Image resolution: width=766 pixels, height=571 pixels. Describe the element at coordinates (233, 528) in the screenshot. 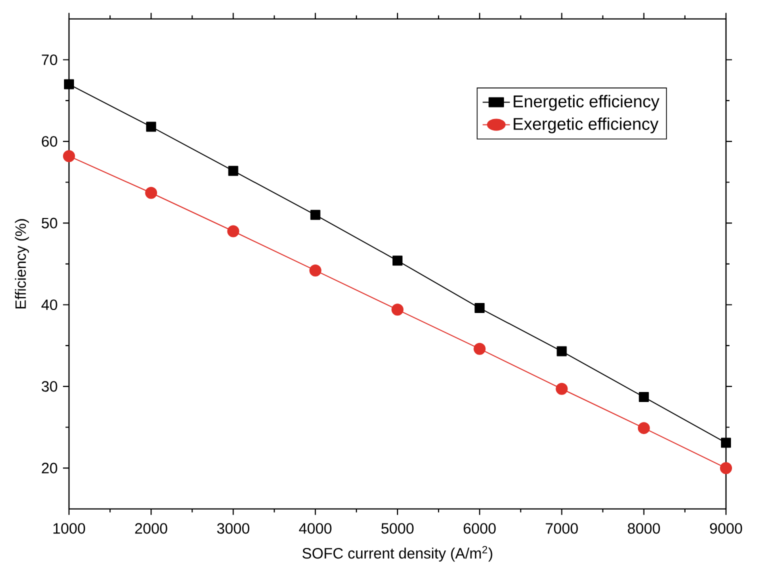

I see `x-tick-label: 3000` at that location.